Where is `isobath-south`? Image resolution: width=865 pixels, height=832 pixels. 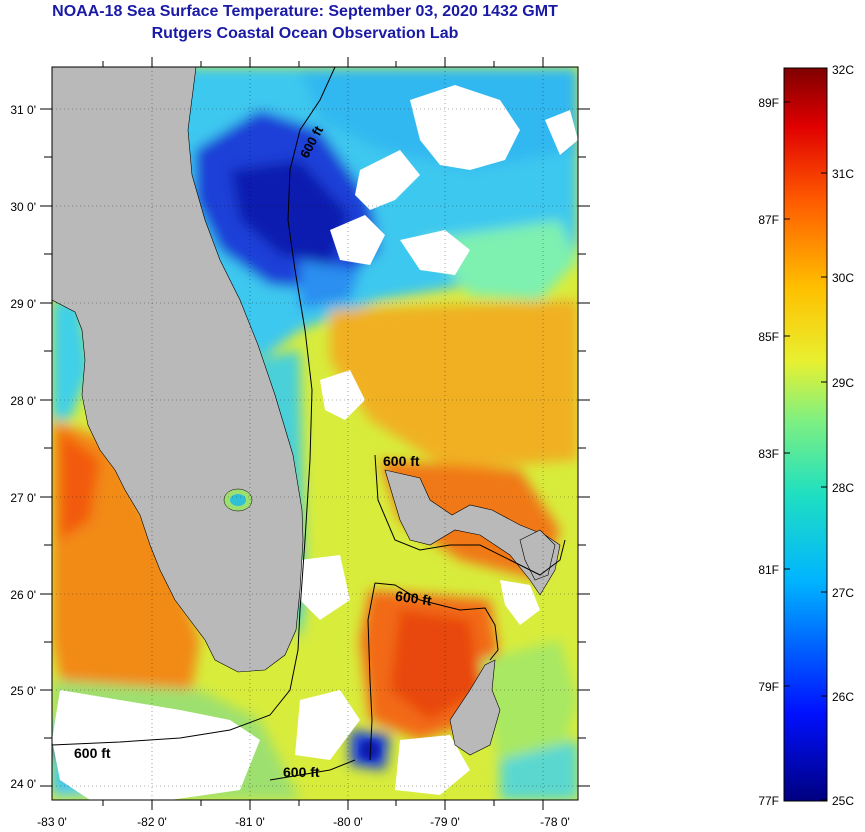
isobath-south is located at coordinates (312, 770).